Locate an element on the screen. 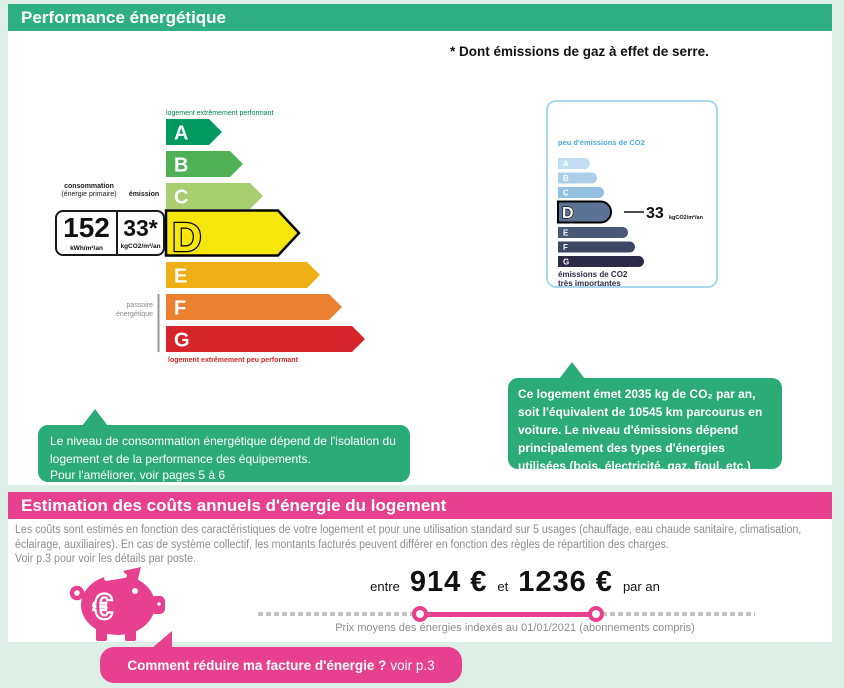 The width and height of the screenshot is (844, 688). class-letter-g: G is located at coordinates (182, 341).